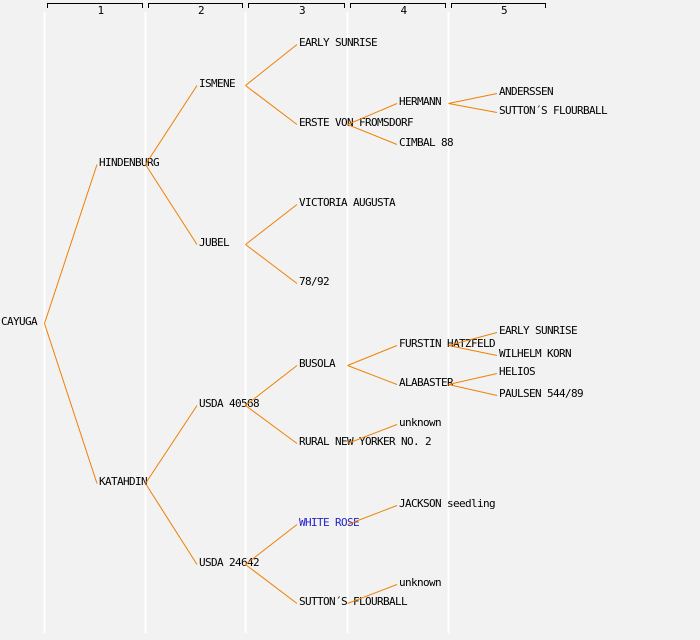  What do you see at coordinates (338, 42) in the screenshot?
I see `node-early-sunrise-1: EARLY SUNRISE` at bounding box center [338, 42].